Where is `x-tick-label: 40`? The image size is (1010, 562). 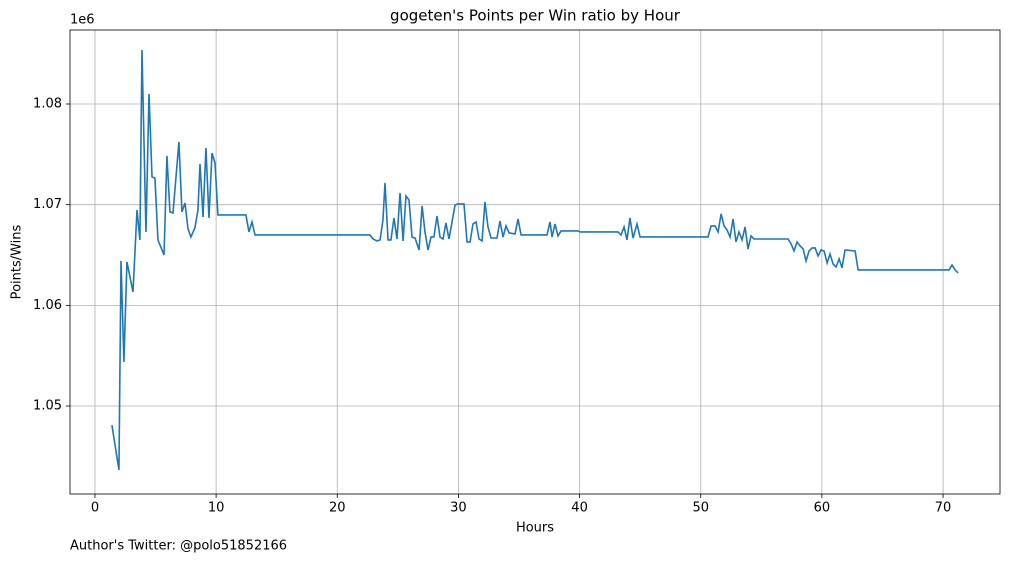 x-tick-label: 40 is located at coordinates (579, 508).